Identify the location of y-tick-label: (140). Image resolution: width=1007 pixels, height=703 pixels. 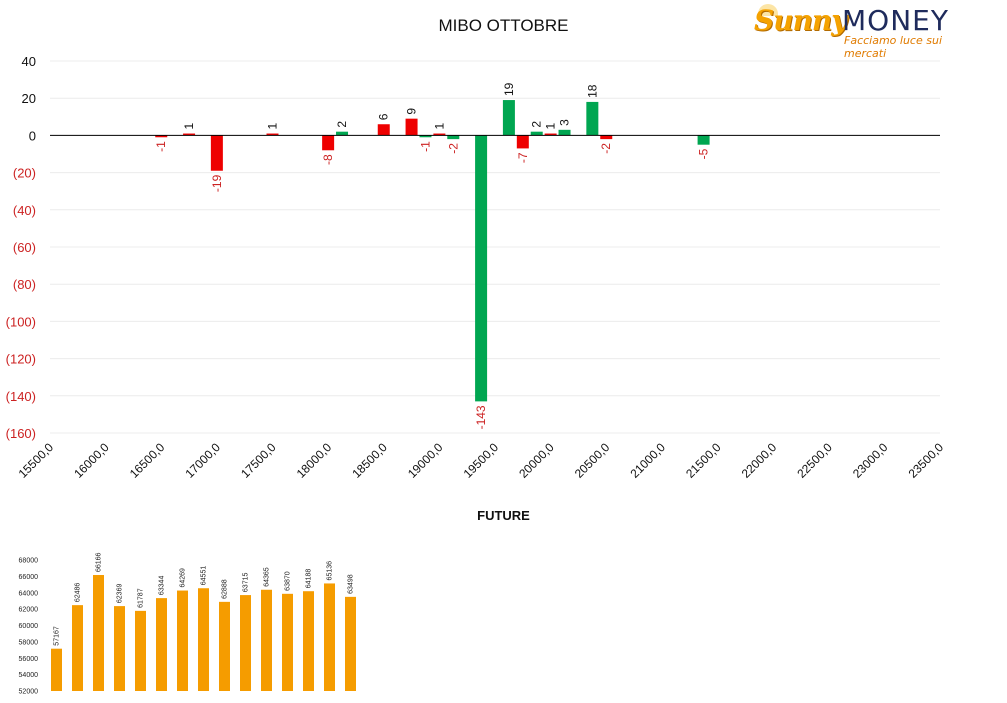
(21, 396).